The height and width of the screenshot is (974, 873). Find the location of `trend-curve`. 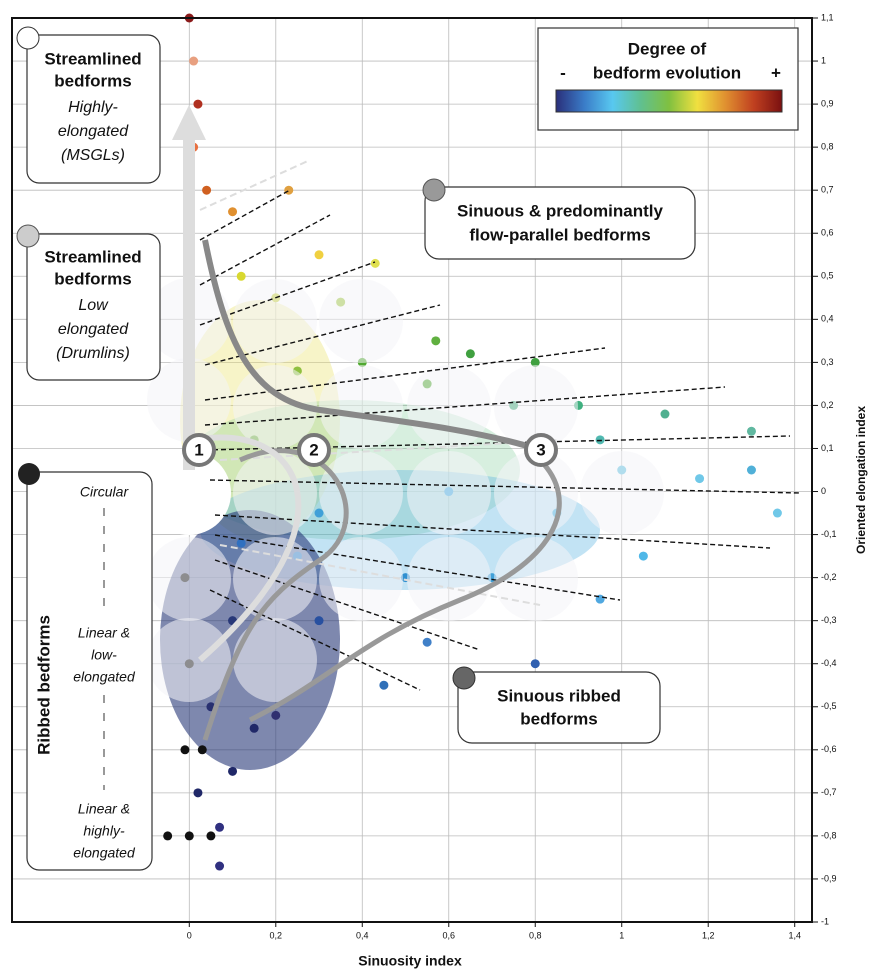

trend-curve is located at coordinates (248, 548).